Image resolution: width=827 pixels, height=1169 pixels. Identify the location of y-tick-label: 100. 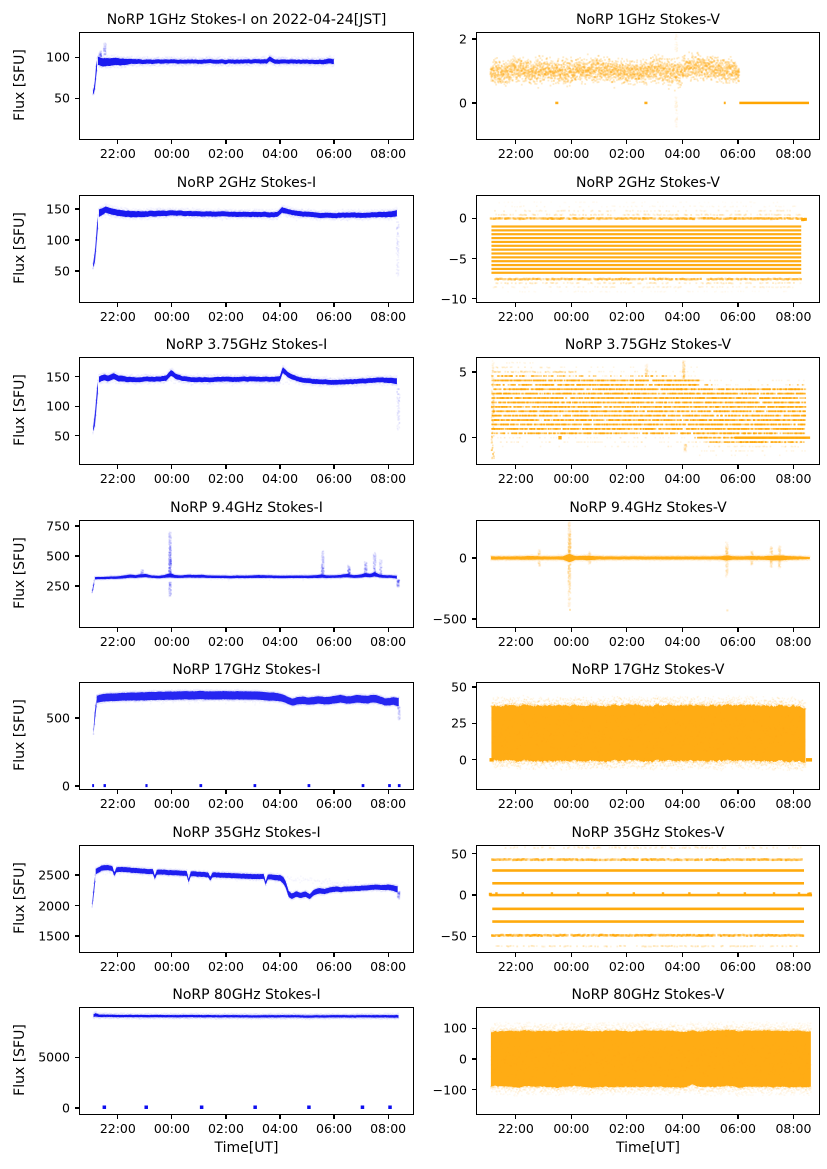
(58, 406).